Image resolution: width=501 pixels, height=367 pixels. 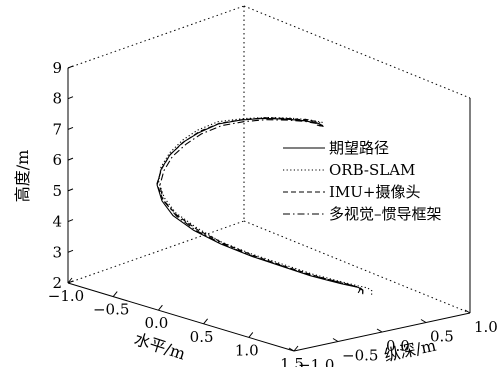 I want to click on z-tick-label: 6, so click(x=57, y=160).